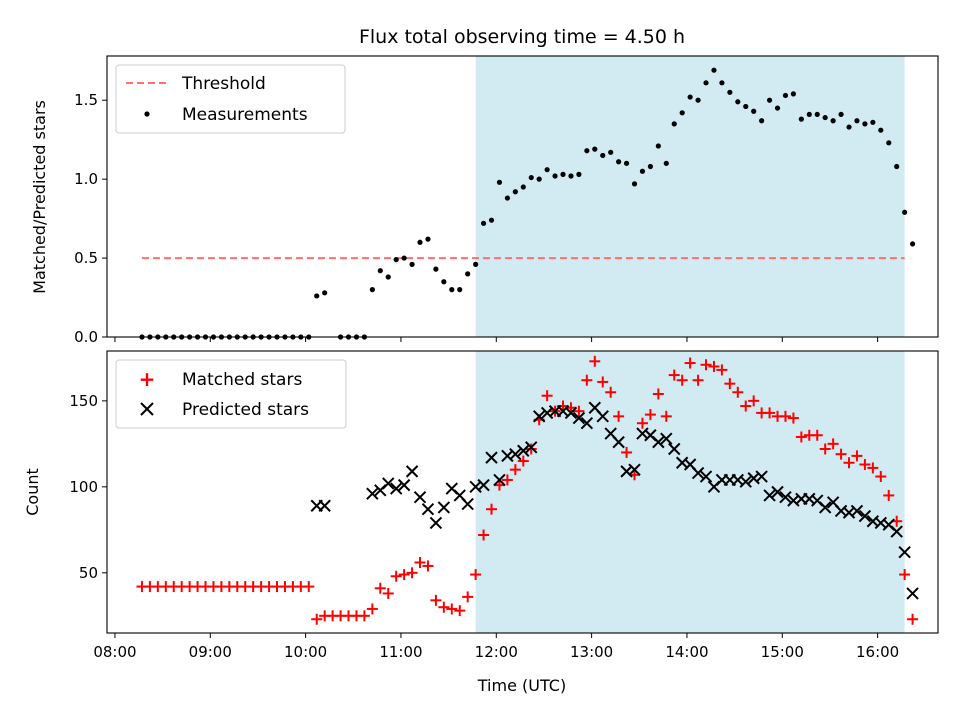 Image resolution: width=960 pixels, height=724 pixels. I want to click on y-tick-label: 0.5, so click(86, 258).